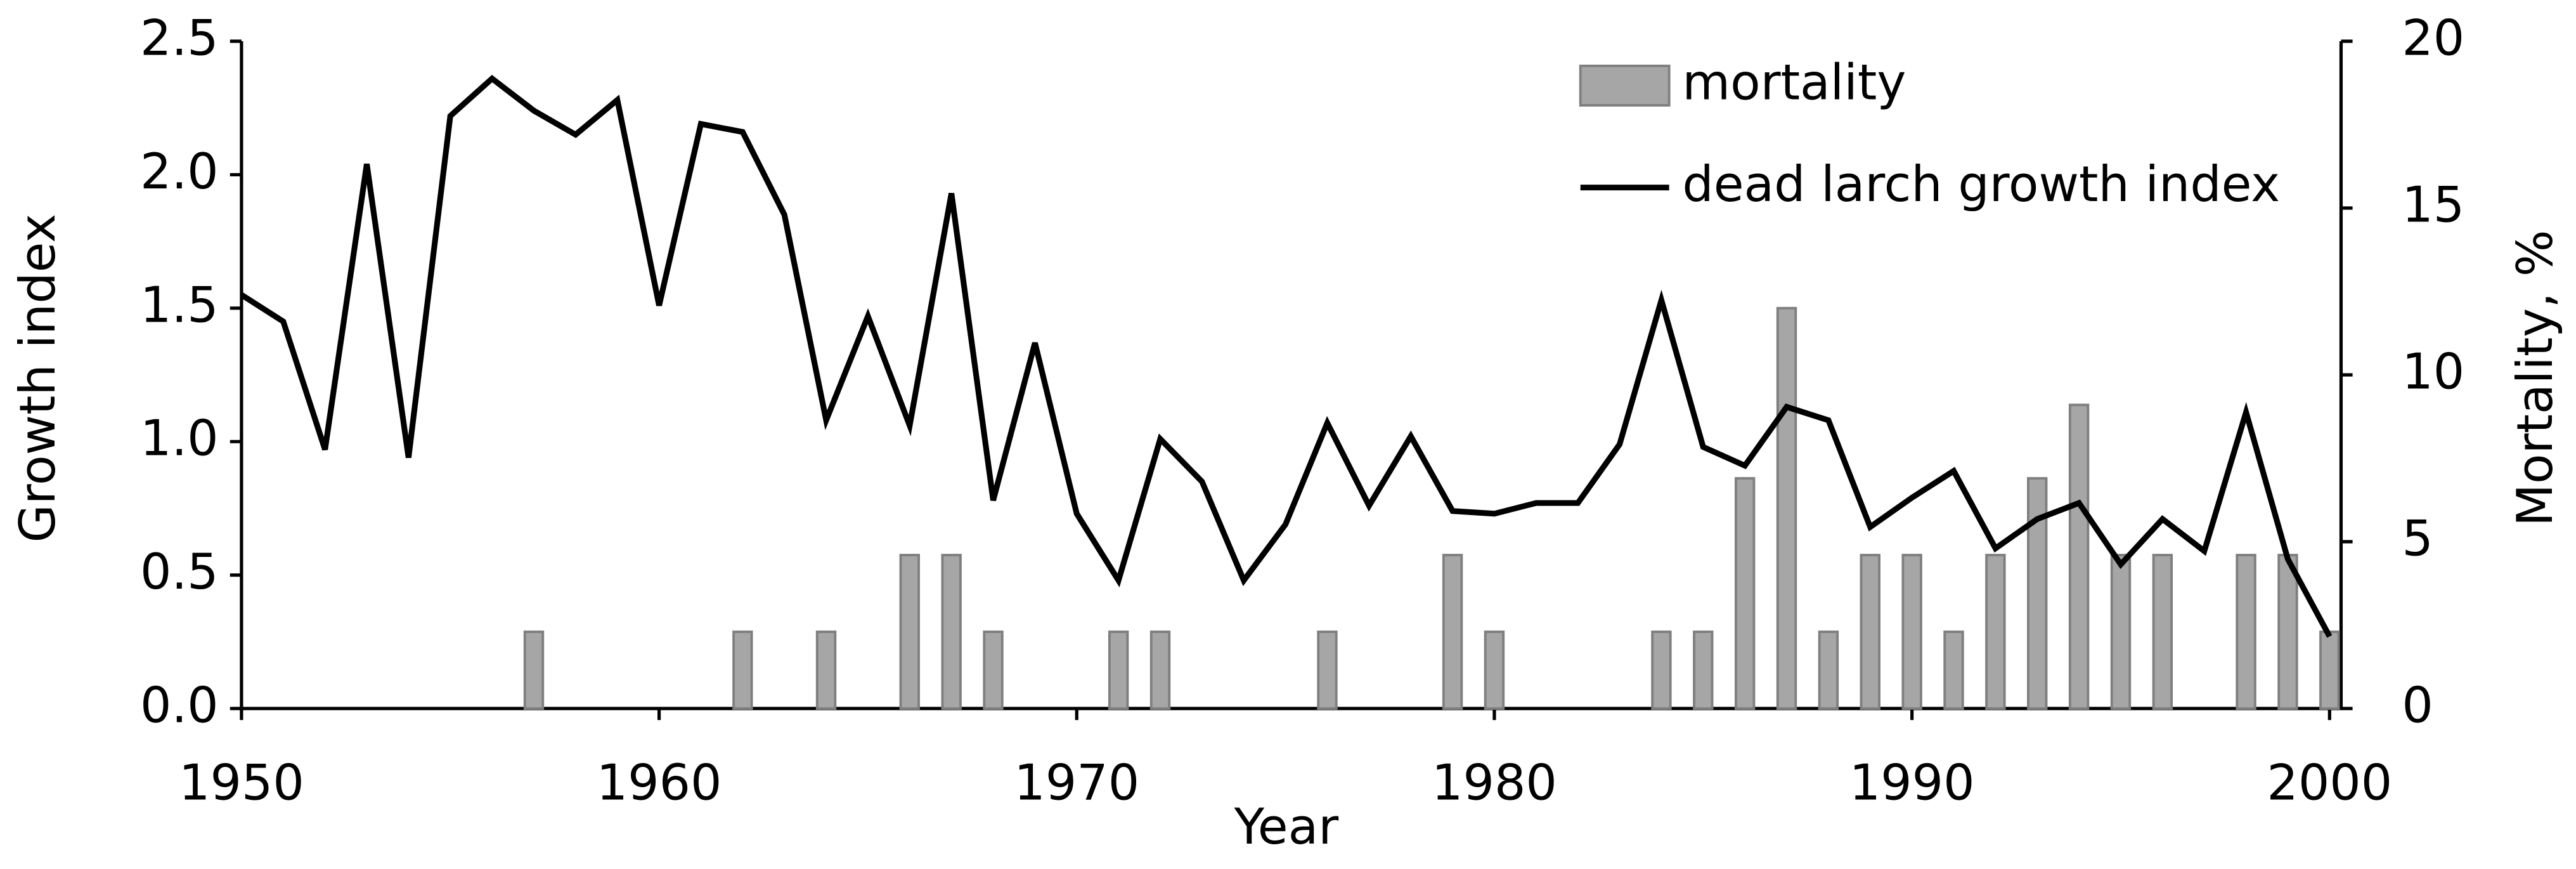 The width and height of the screenshot is (2576, 869). I want to click on x-tick-label: 1990, so click(1912, 783).